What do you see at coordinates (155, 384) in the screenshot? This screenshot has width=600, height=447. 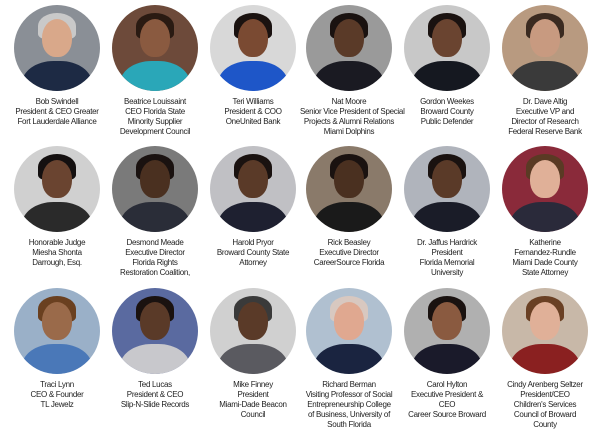 I see `speaker-name: Ted Lucas` at bounding box center [155, 384].